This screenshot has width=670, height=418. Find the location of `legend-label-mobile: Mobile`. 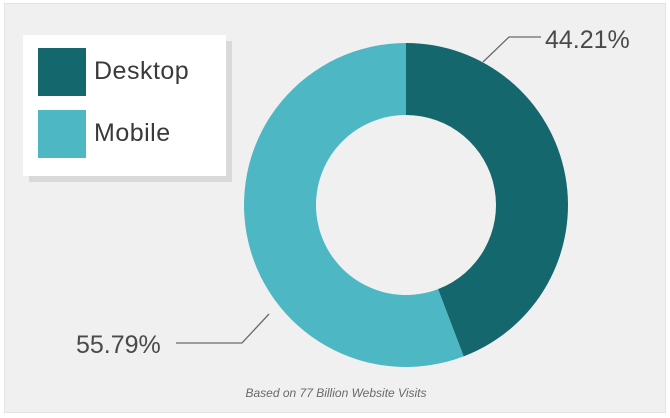

legend-label-mobile: Mobile is located at coordinates (132, 133).